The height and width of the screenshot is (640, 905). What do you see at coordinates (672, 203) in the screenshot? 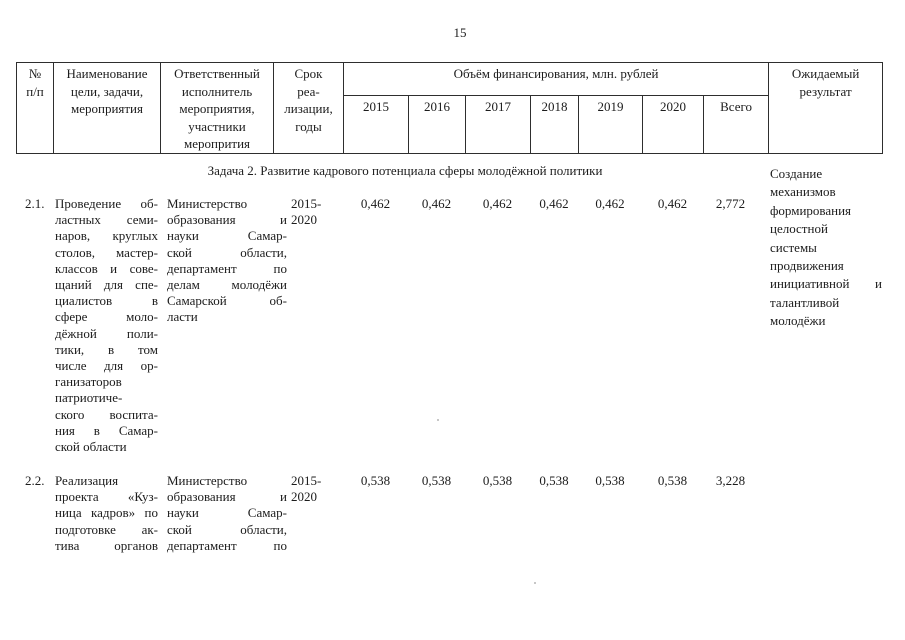
I see `funding-value-2020: 0,462` at bounding box center [672, 203].